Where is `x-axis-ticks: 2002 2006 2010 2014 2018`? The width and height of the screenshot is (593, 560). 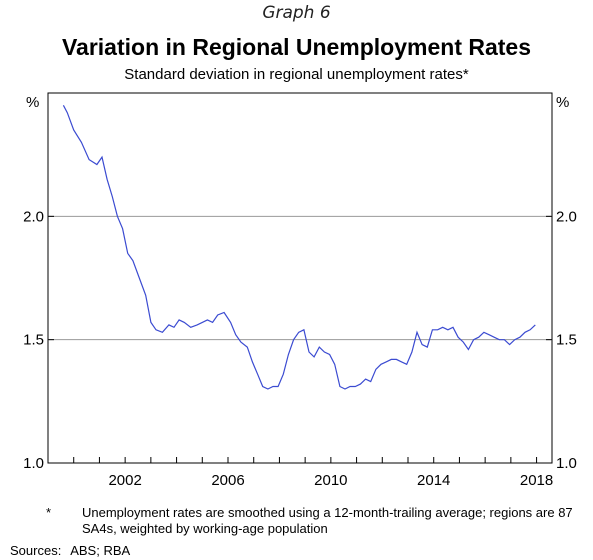 x-axis-ticks: 2002 2006 2010 2014 2018 is located at coordinates (300, 473).